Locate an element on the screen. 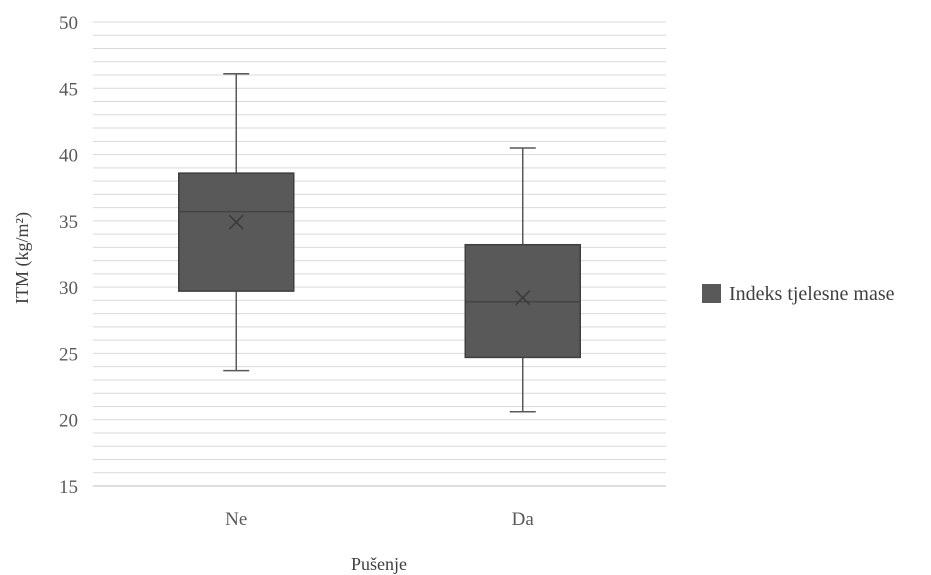  y-tick-label: 15 is located at coordinates (68, 487).